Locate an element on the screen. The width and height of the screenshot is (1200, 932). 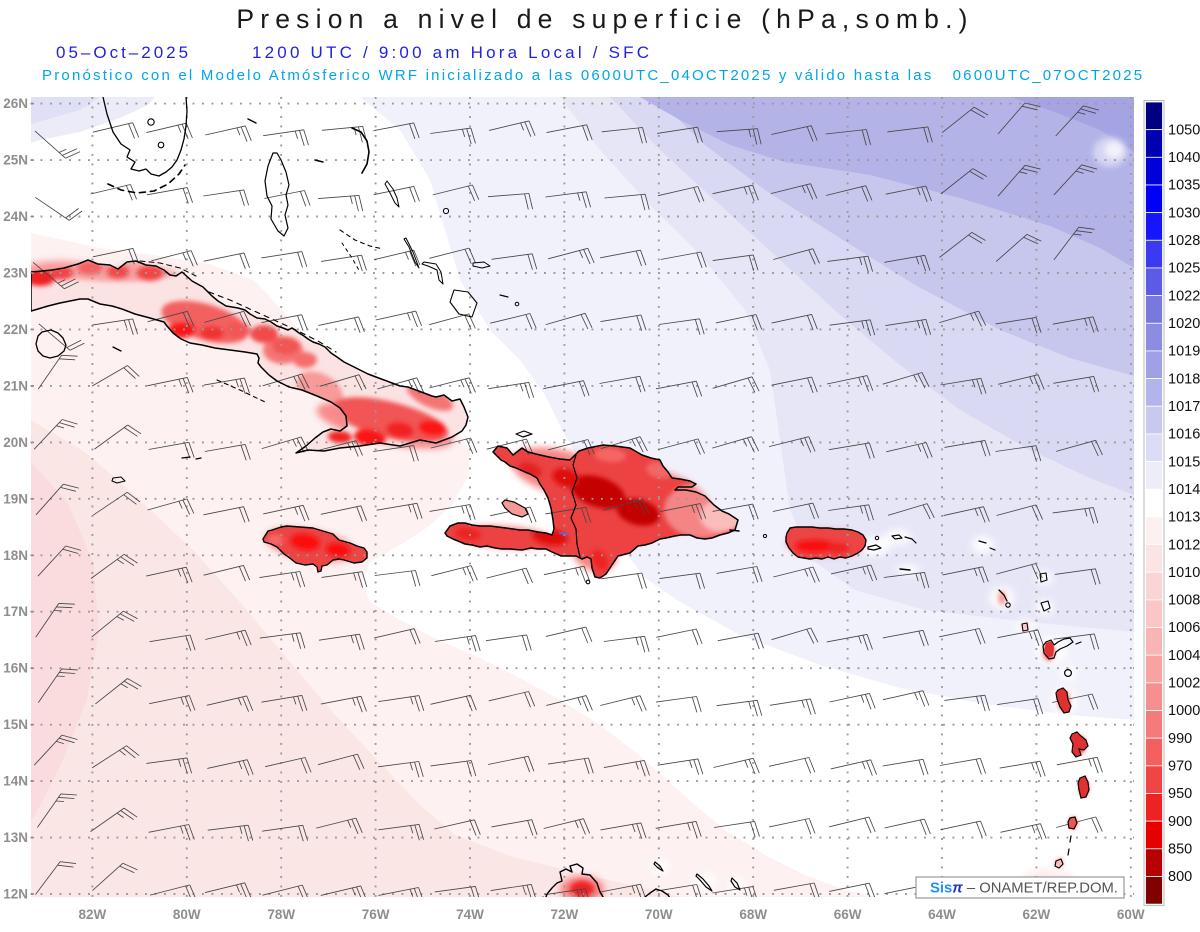
svg-text: 1002 is located at coordinates (1184, 684).